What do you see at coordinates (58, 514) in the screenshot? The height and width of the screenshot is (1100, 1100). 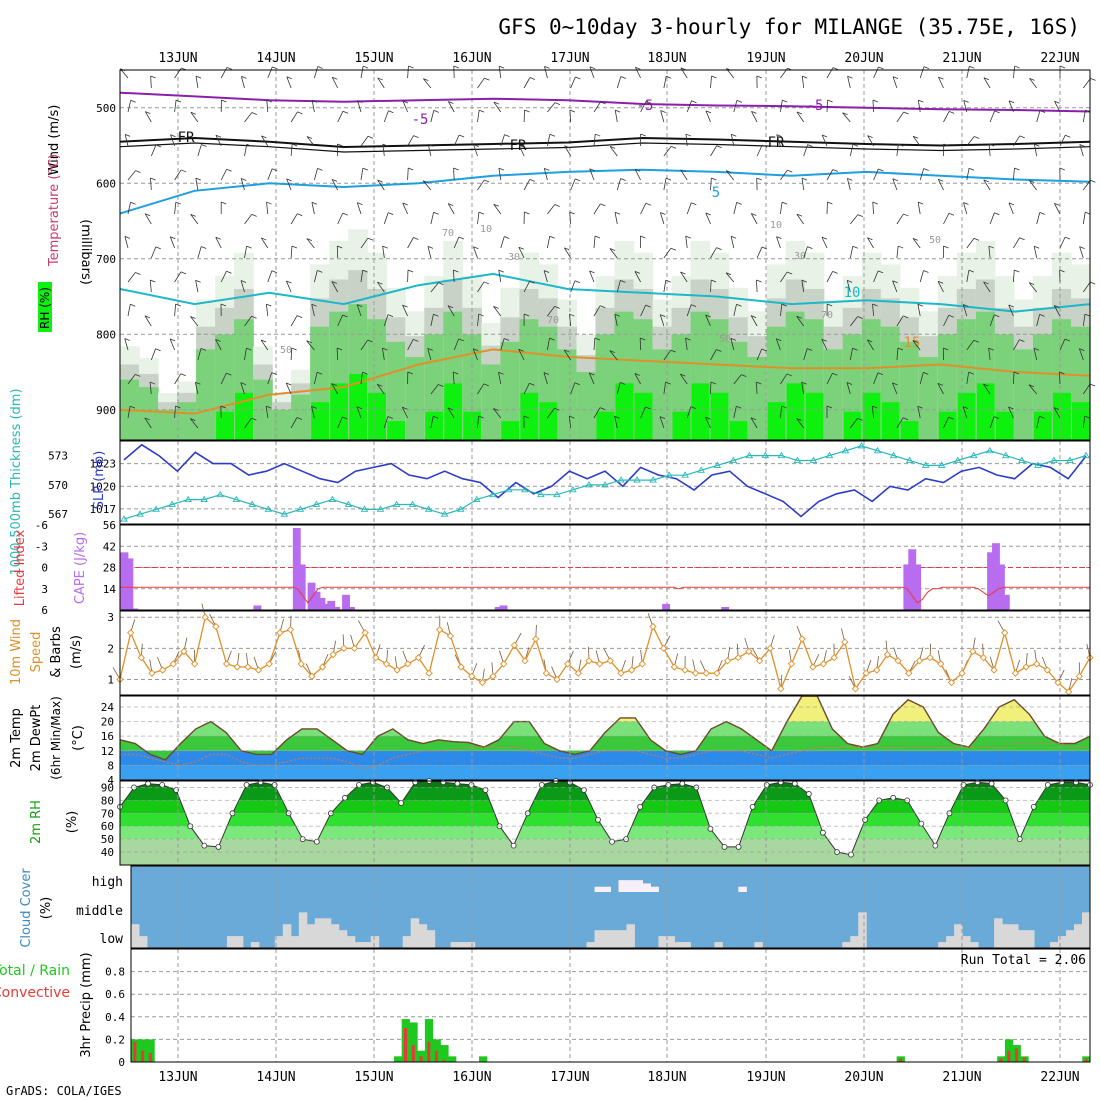 I see `thickness-tick-0: 567` at bounding box center [58, 514].